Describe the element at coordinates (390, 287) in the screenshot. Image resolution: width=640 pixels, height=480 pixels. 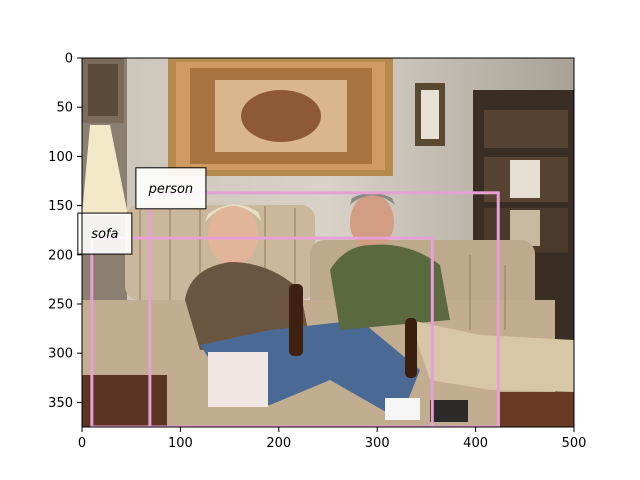
I see `man-sweater` at that location.